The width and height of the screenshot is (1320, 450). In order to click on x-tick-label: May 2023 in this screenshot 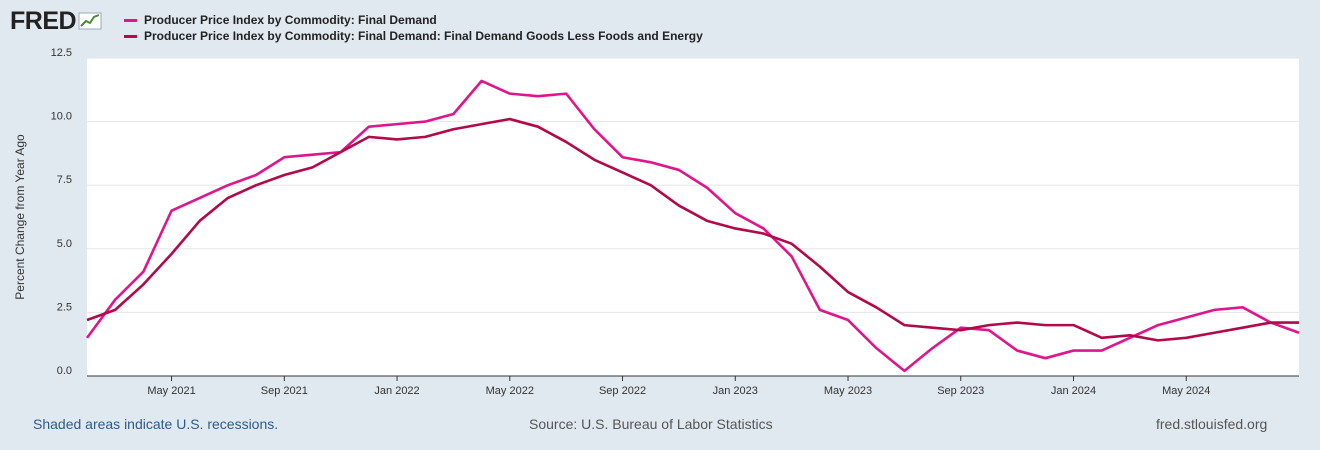, I will do `click(848, 391)`.